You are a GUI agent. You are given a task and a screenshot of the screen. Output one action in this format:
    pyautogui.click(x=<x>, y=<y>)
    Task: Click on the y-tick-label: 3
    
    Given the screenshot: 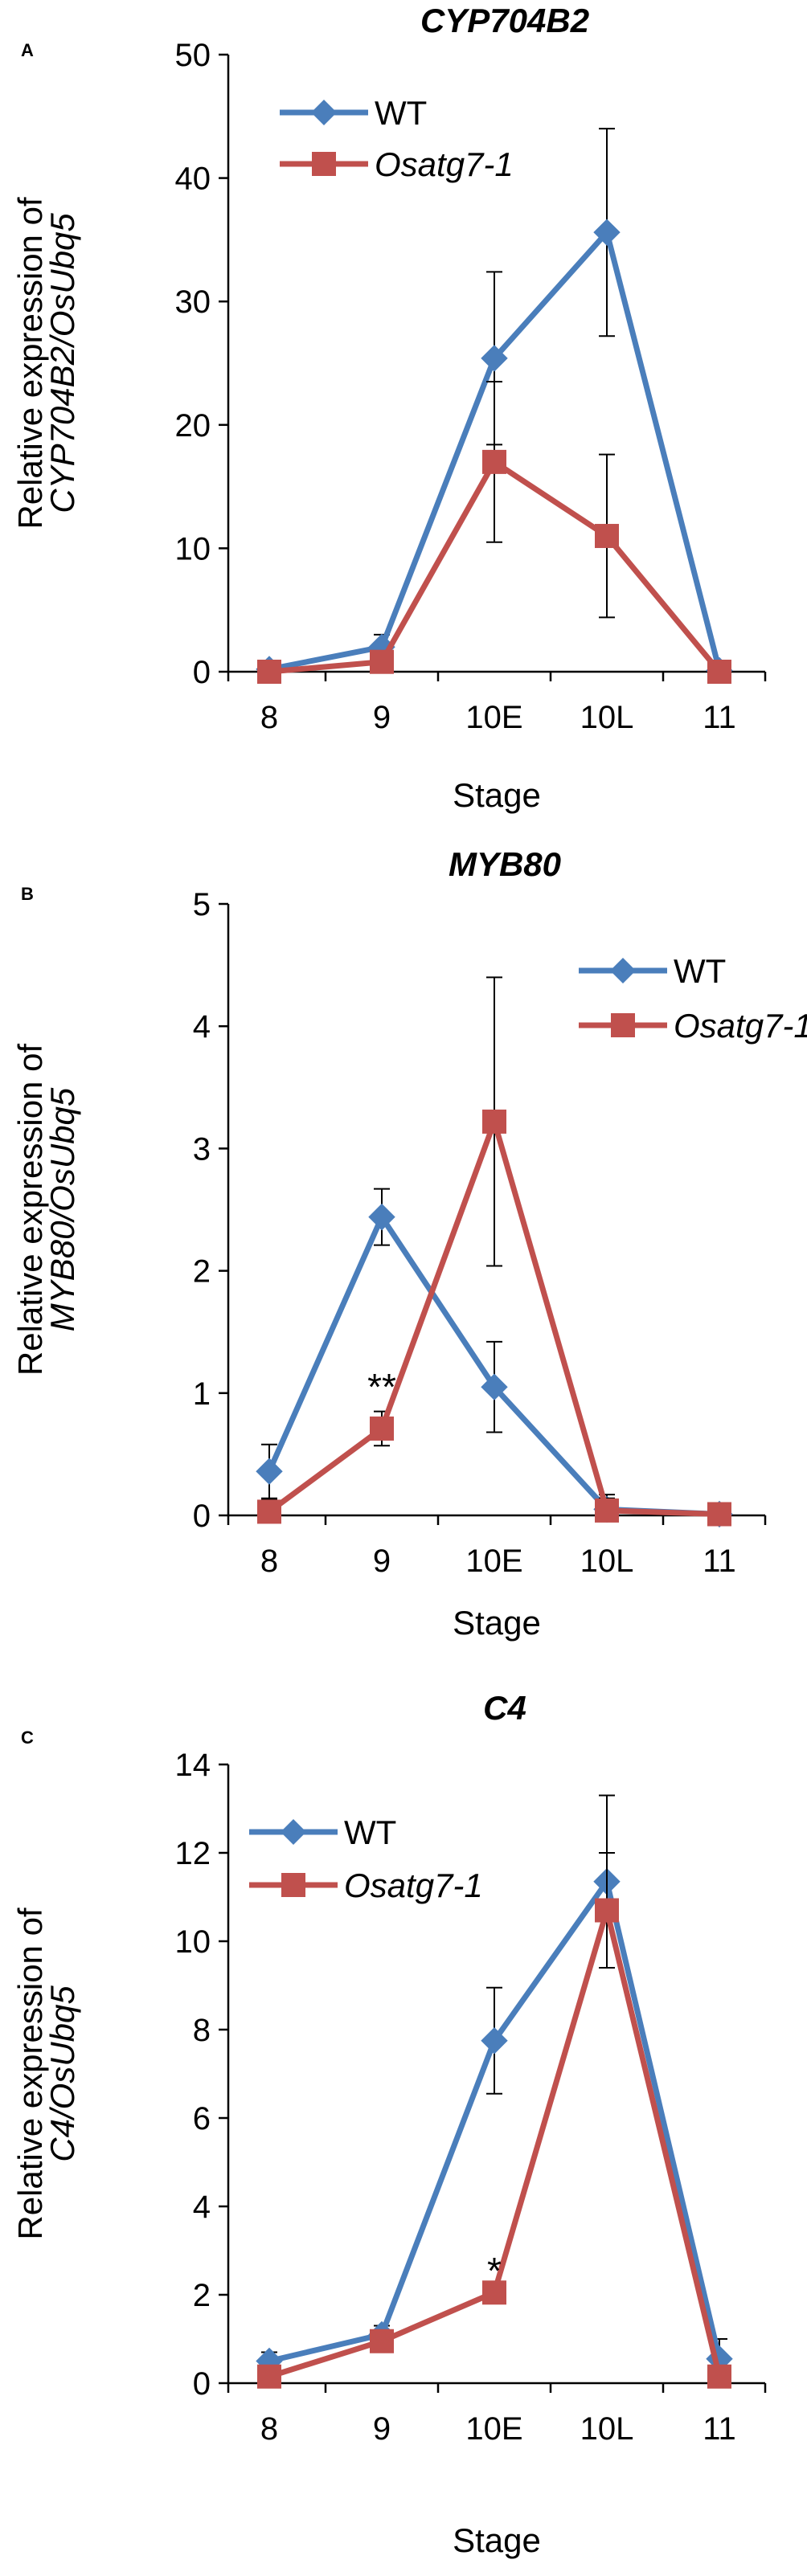 What is the action you would take?
    pyautogui.click(x=202, y=1149)
    